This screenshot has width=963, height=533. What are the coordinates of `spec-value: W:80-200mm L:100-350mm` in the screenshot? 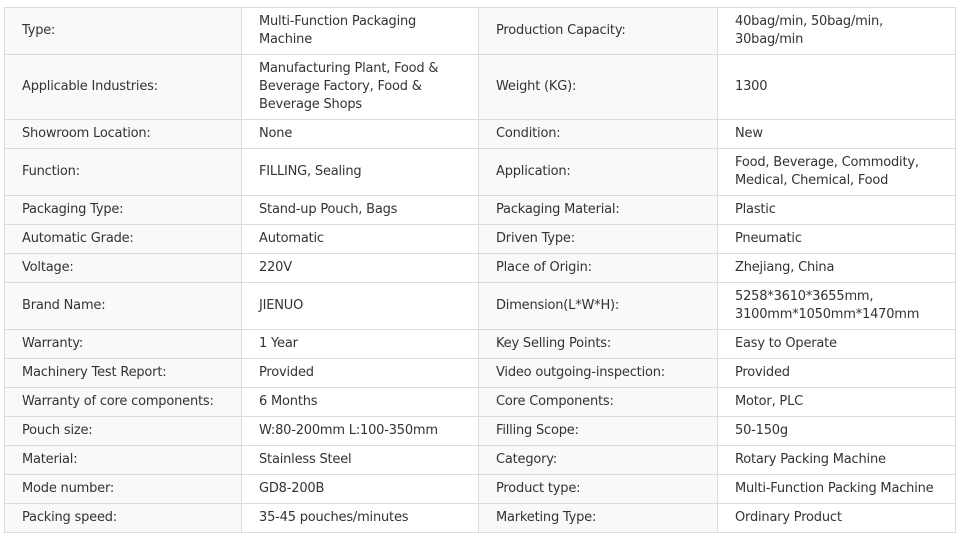 It's located at (360, 431).